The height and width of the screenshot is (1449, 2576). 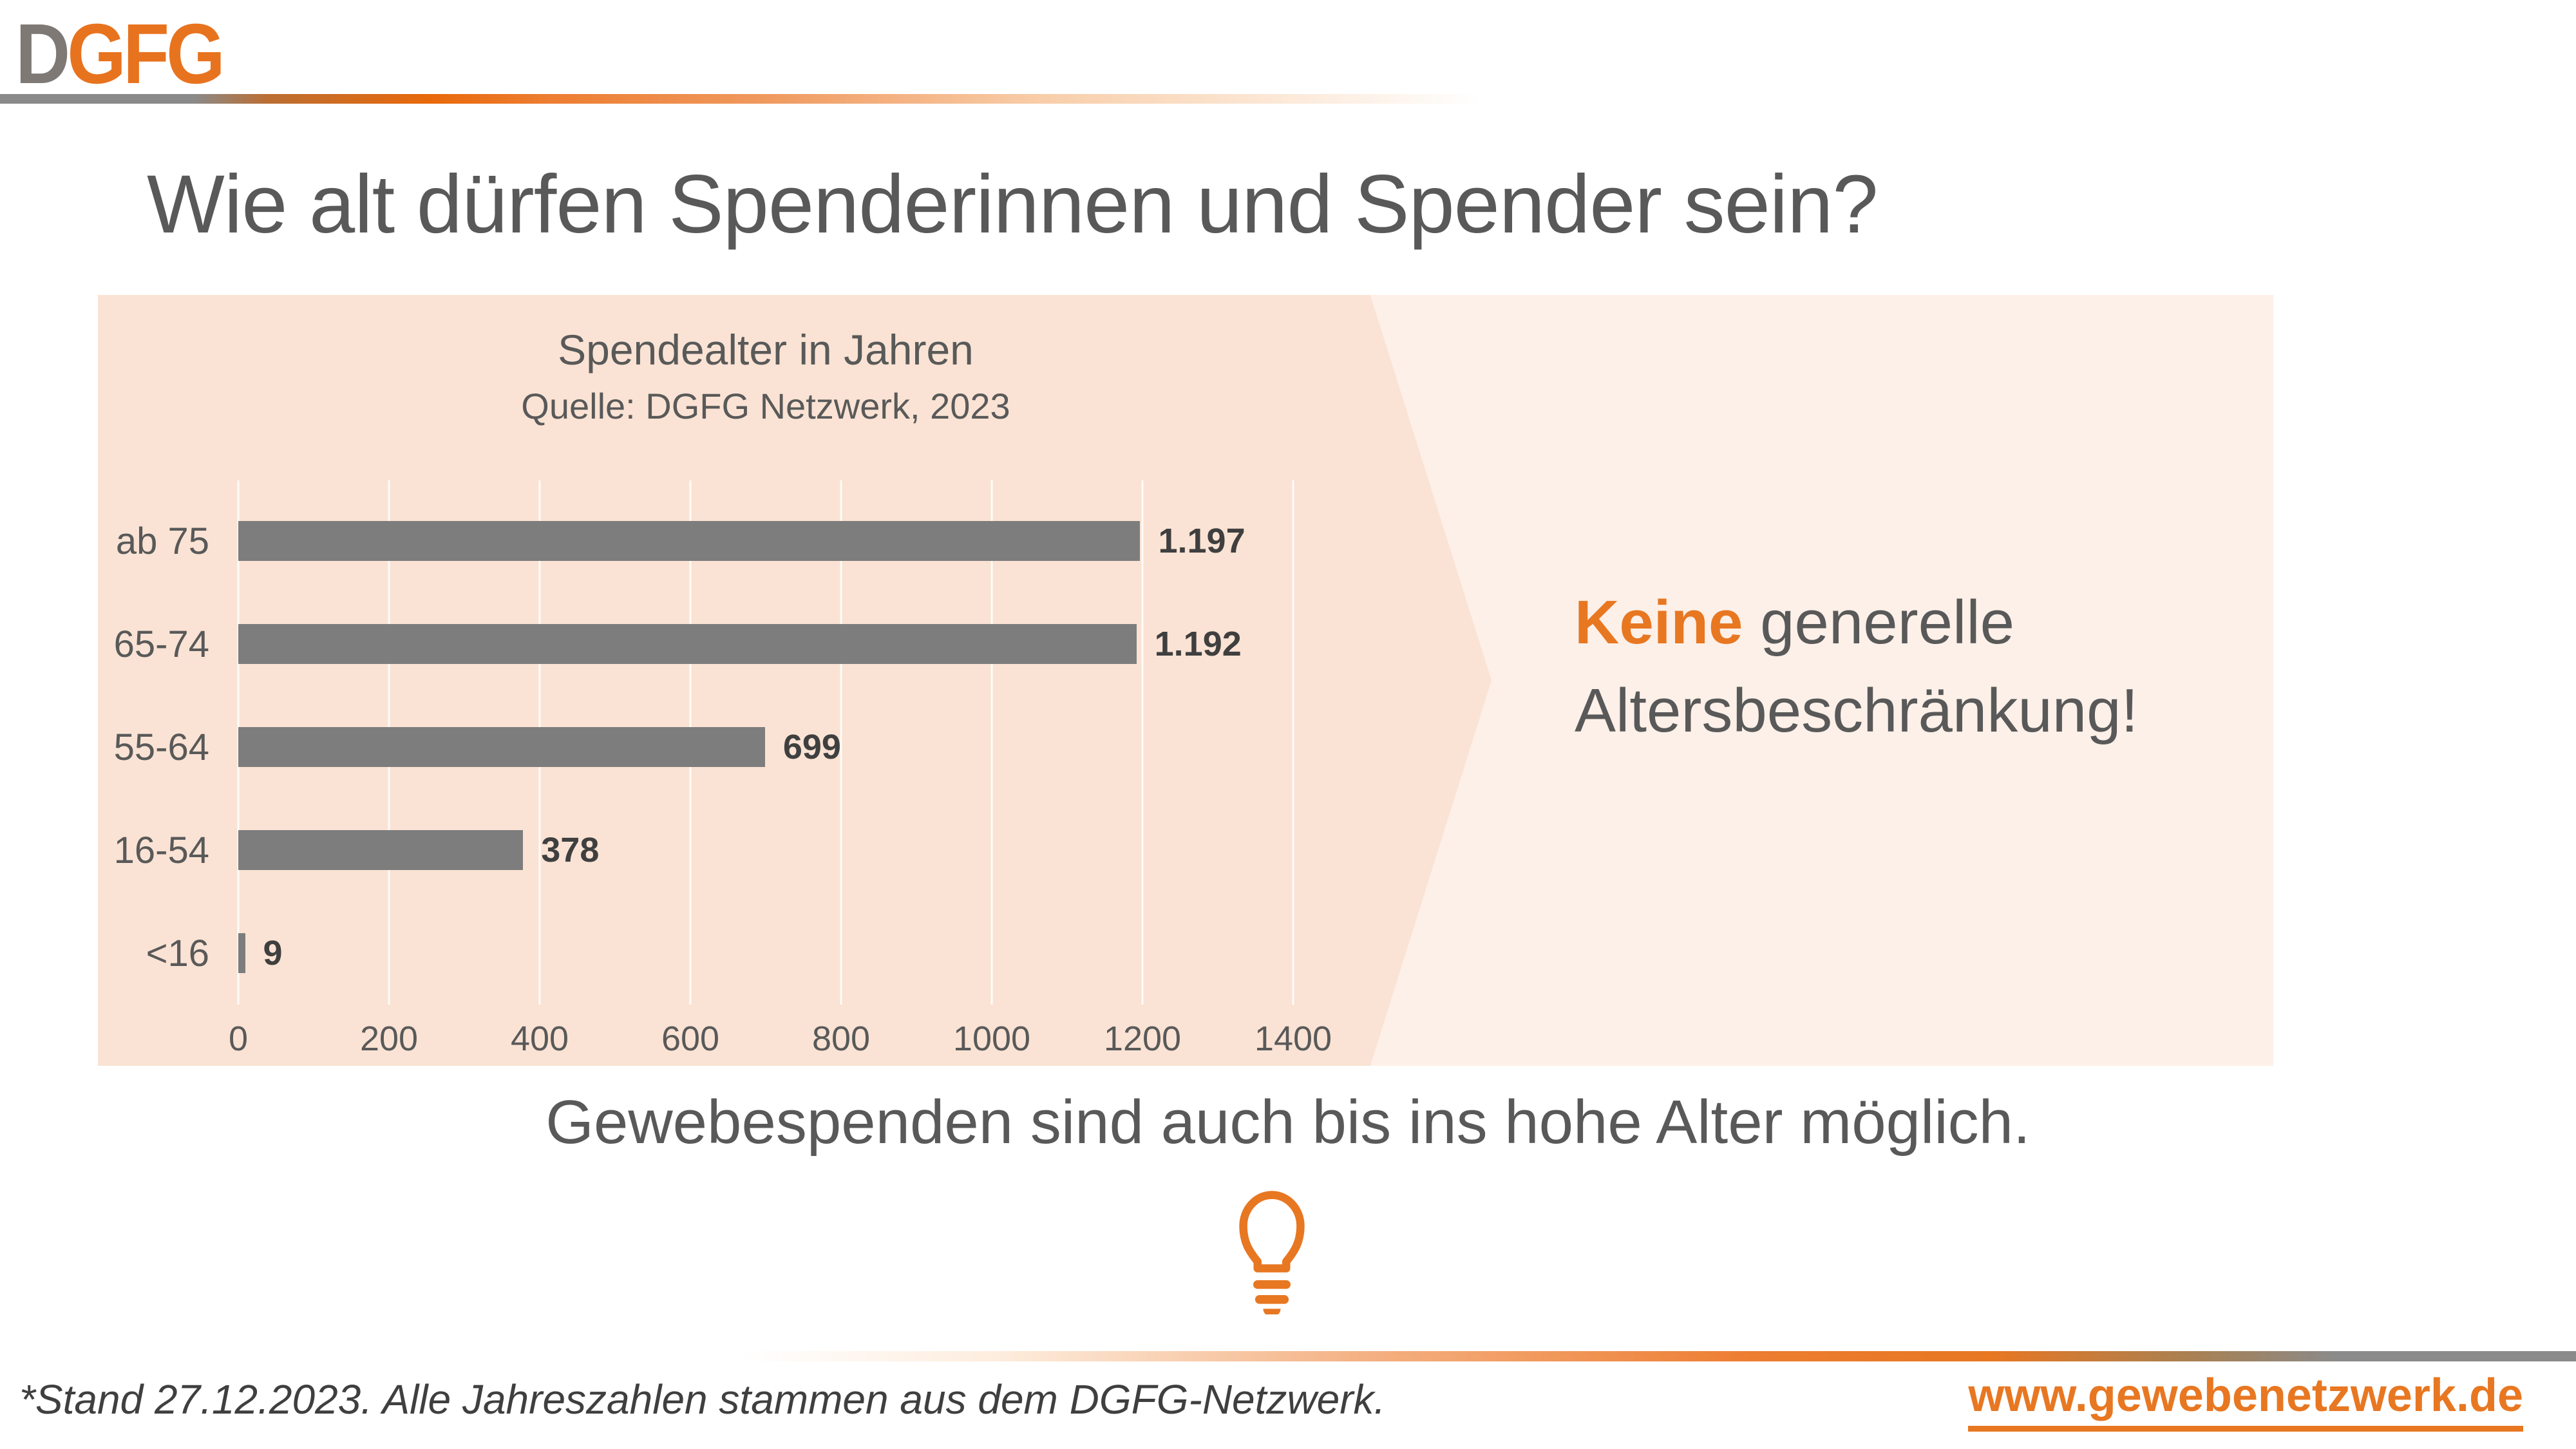 I want to click on logo-text-orange: GFG, so click(x=146, y=54).